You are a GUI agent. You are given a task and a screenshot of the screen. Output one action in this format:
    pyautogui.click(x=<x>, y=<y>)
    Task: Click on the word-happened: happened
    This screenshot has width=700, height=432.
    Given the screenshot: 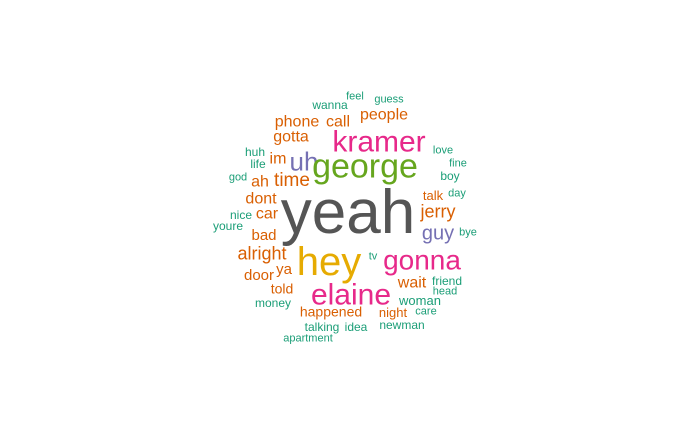 What is the action you would take?
    pyautogui.click(x=331, y=311)
    